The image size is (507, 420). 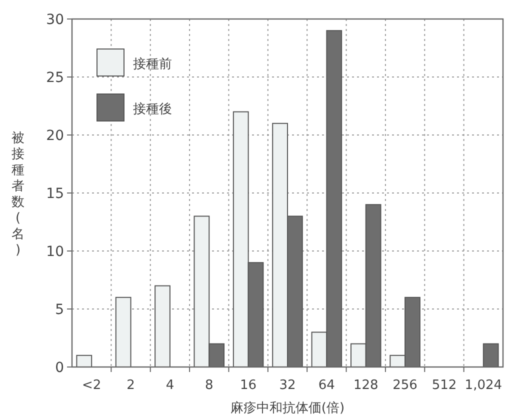 What do you see at coordinates (55, 194) in the screenshot?
I see `y-tick-label: 15` at bounding box center [55, 194].